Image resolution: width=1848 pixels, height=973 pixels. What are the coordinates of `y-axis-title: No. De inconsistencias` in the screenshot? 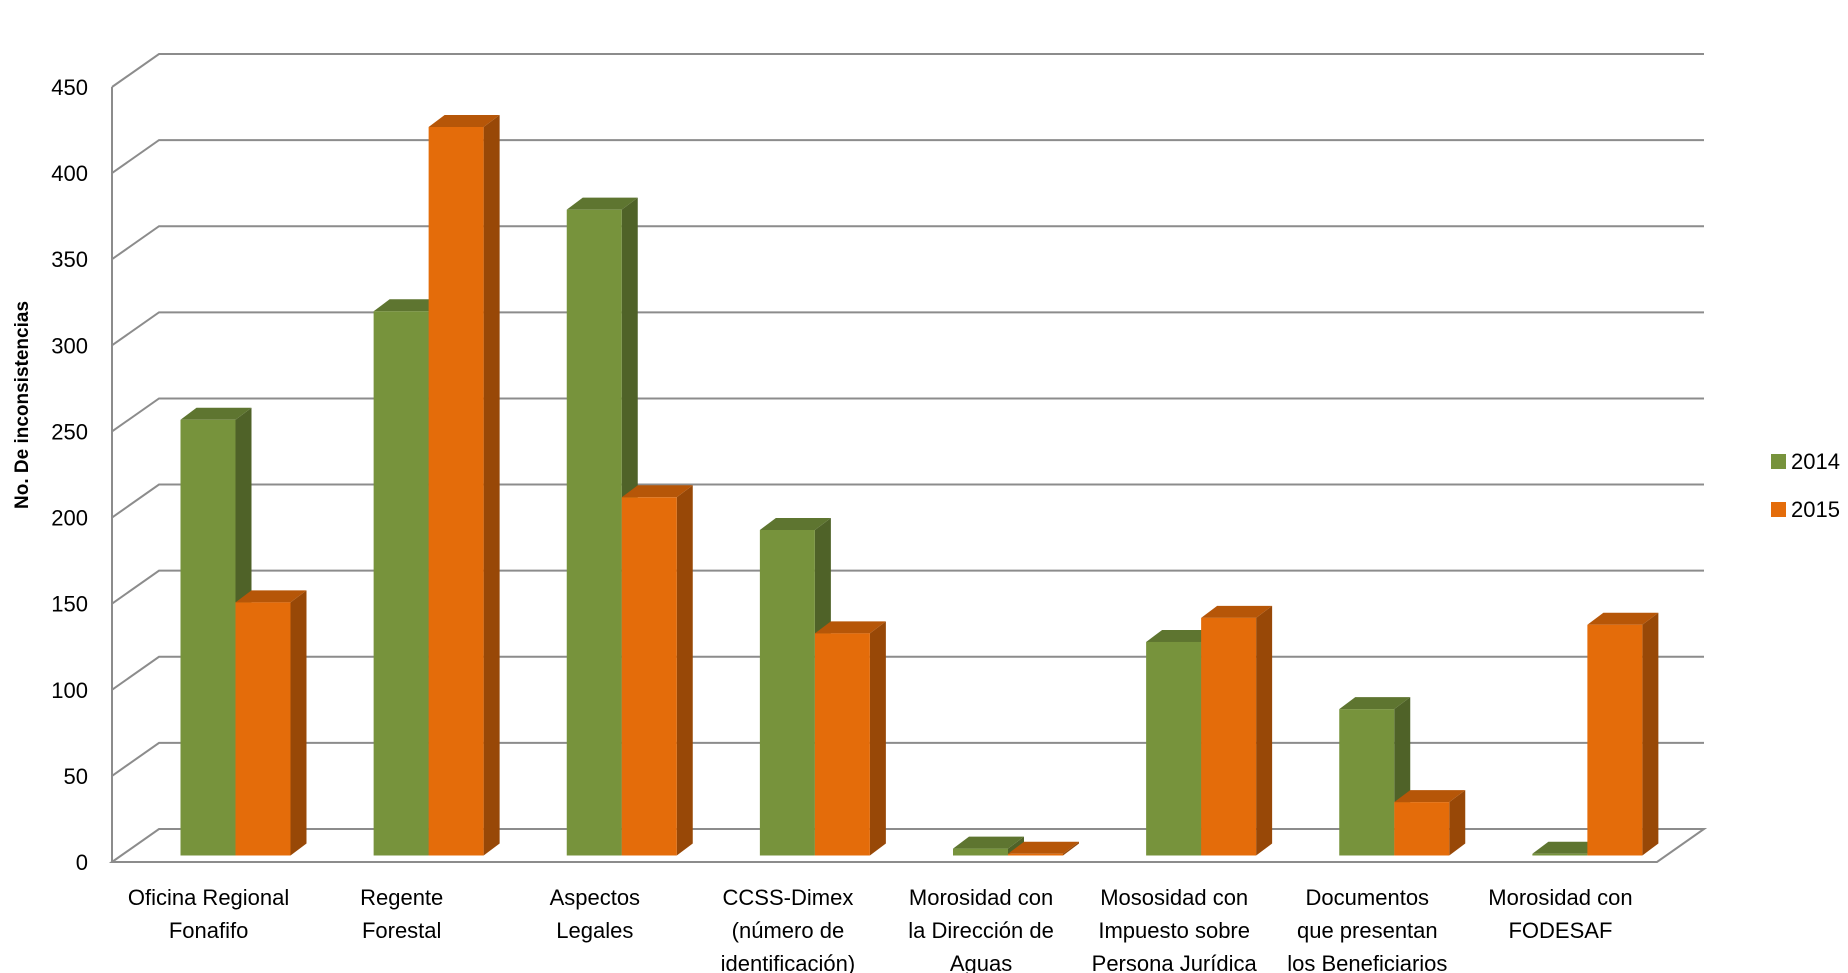 It's located at (22, 405).